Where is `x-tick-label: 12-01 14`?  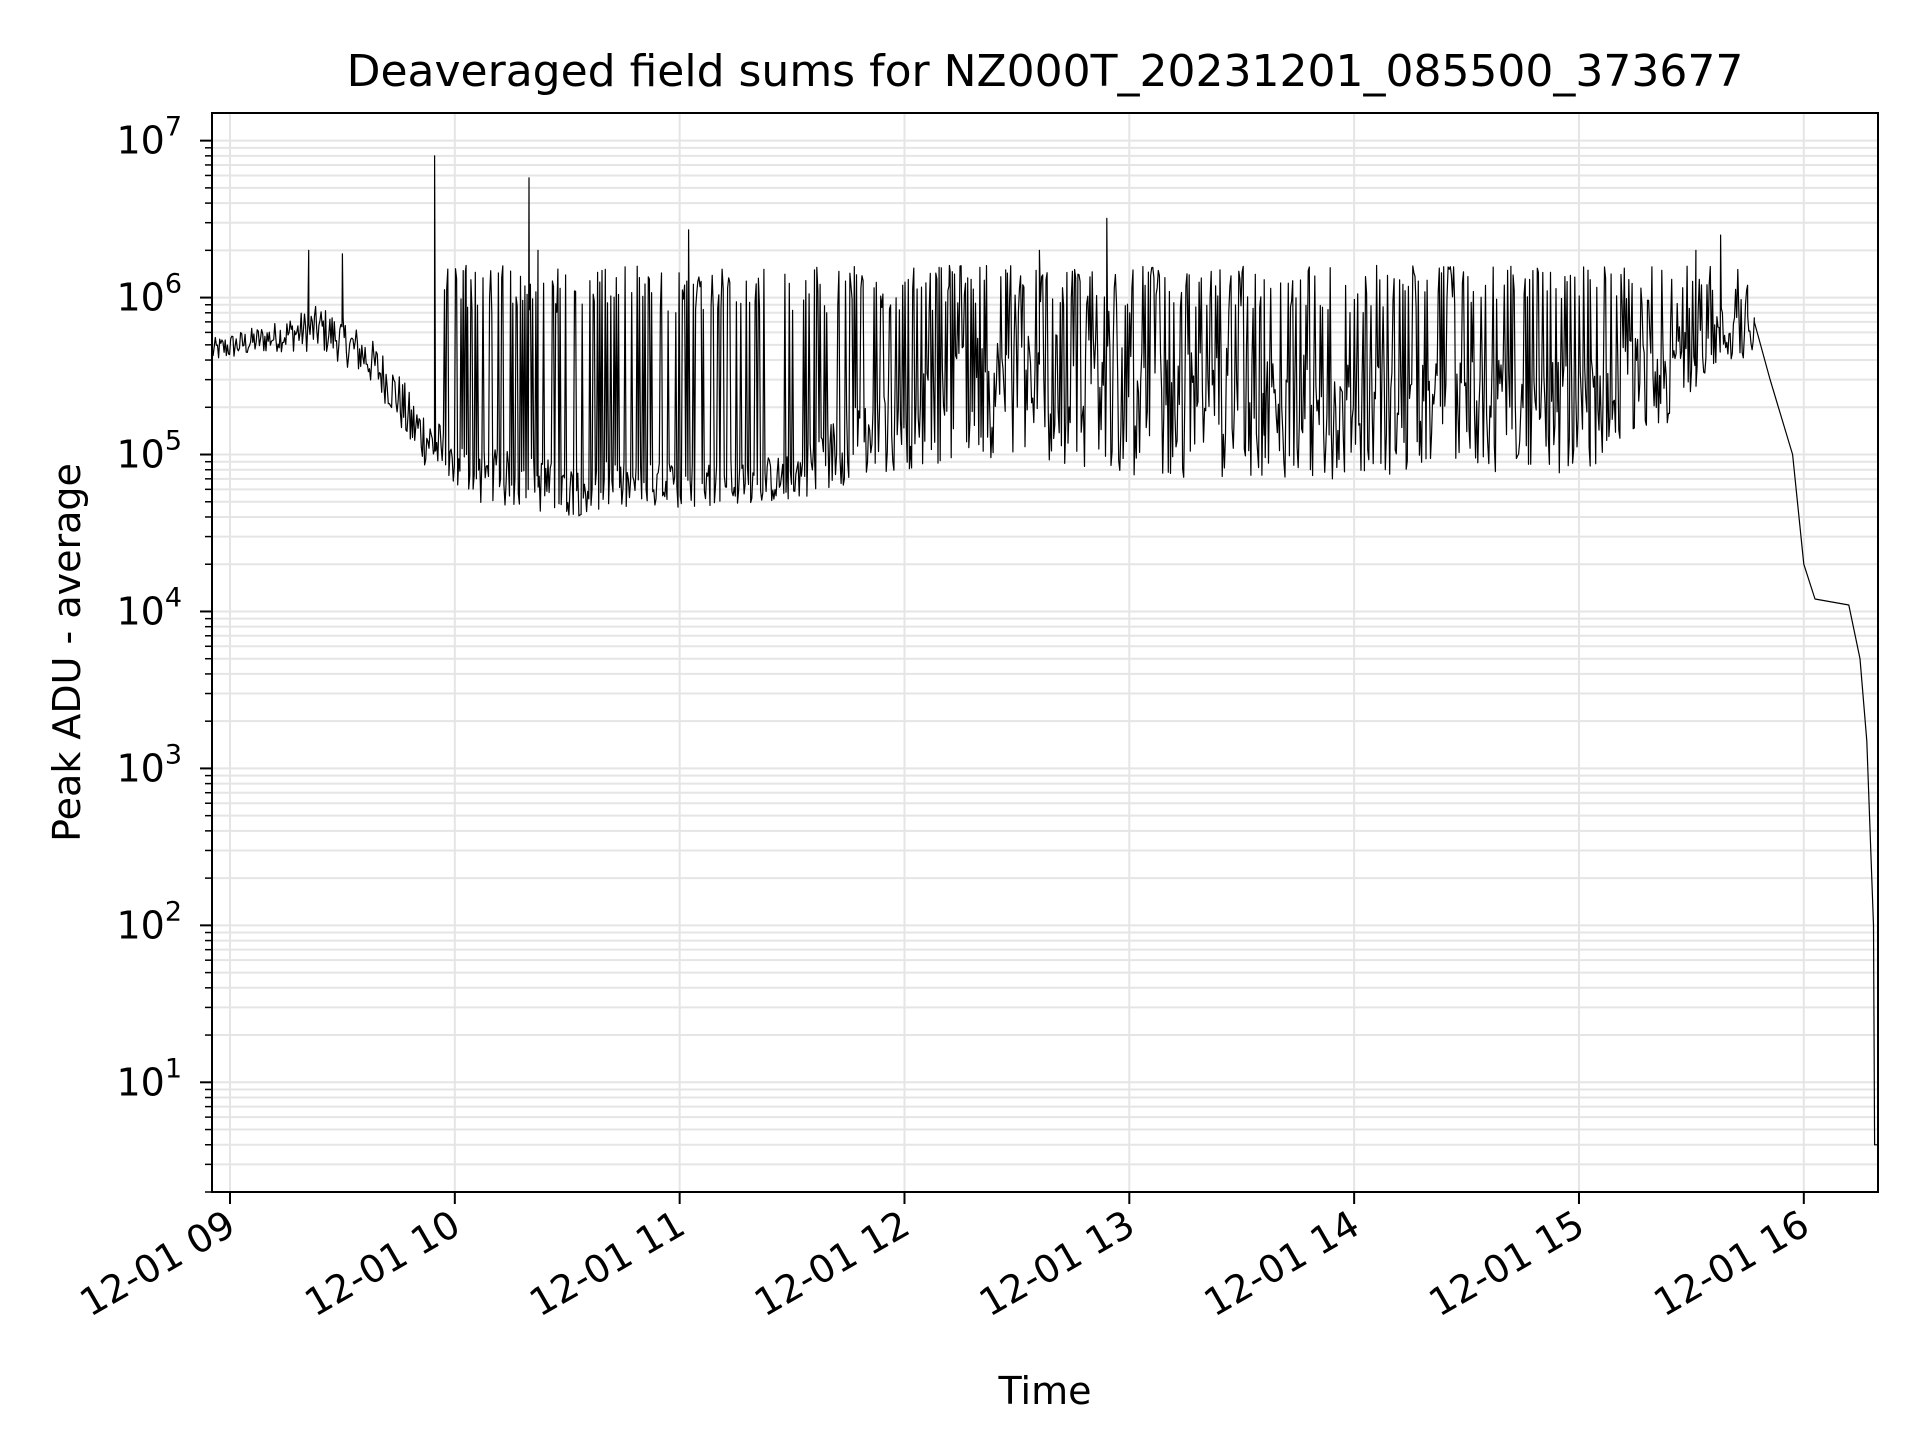
x-tick-label: 12-01 14 is located at coordinates (1282, 1264).